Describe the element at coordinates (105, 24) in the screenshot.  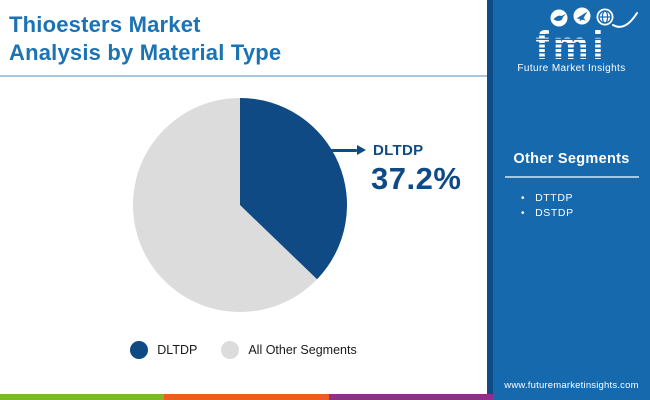
I see `page-title-line1: Thioesters Market` at that location.